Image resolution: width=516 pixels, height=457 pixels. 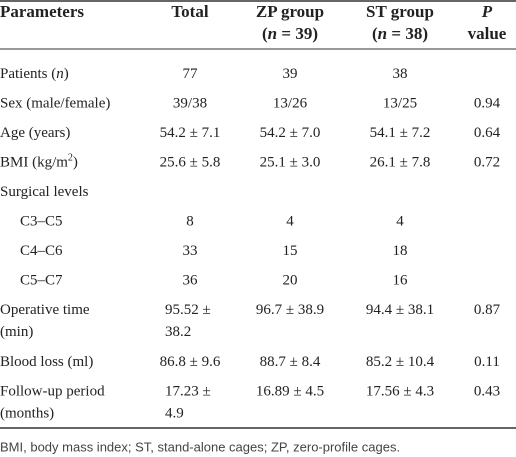 I want to click on header-cell: (n = 39), so click(x=290, y=33).